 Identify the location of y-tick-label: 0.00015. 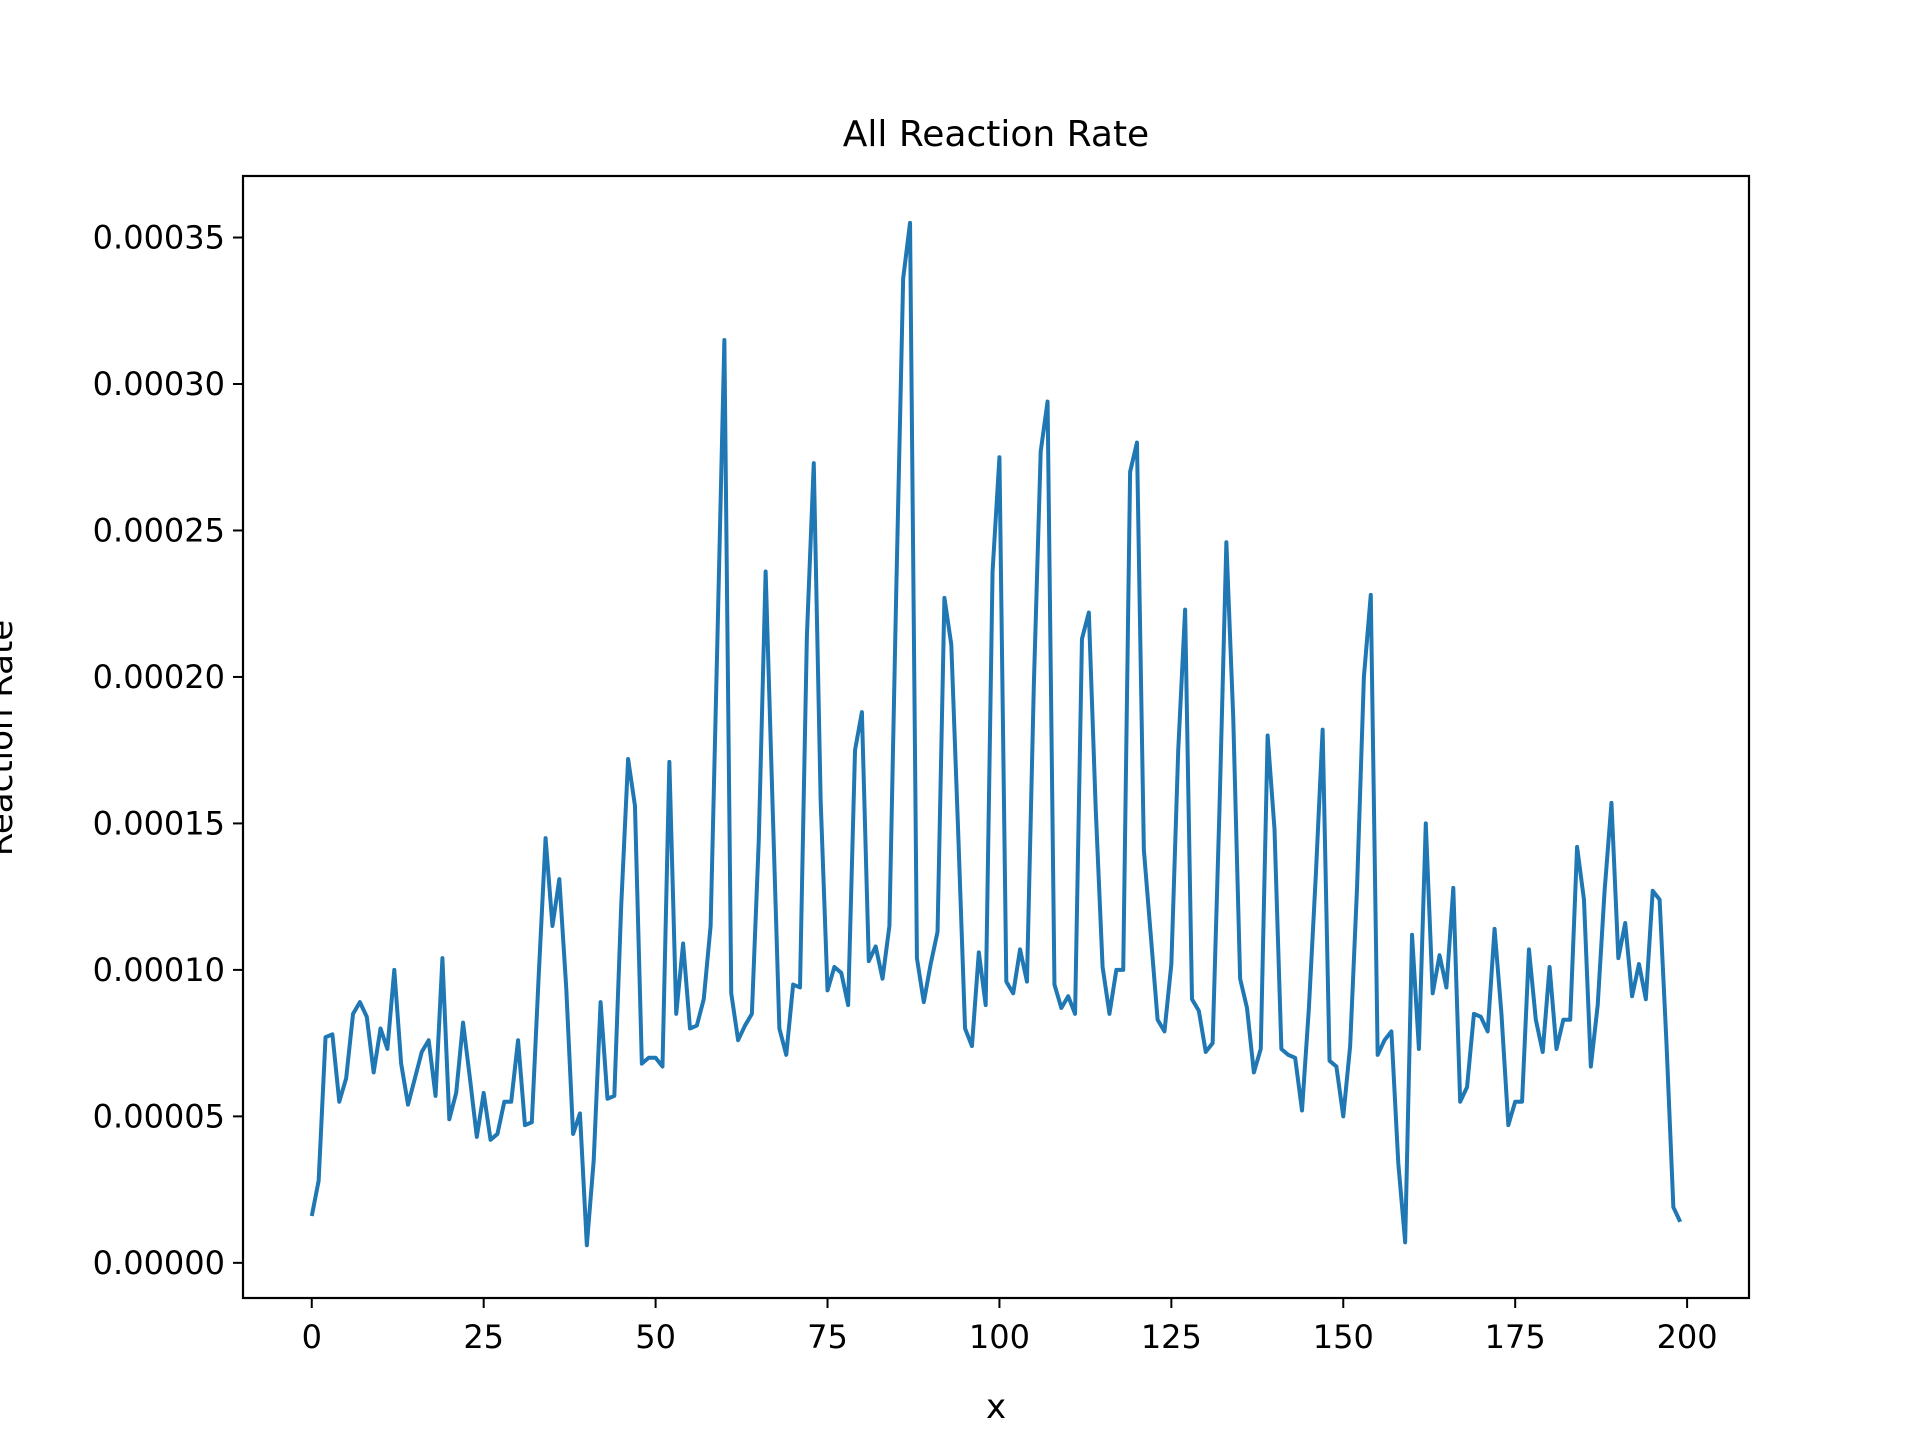
(159, 823).